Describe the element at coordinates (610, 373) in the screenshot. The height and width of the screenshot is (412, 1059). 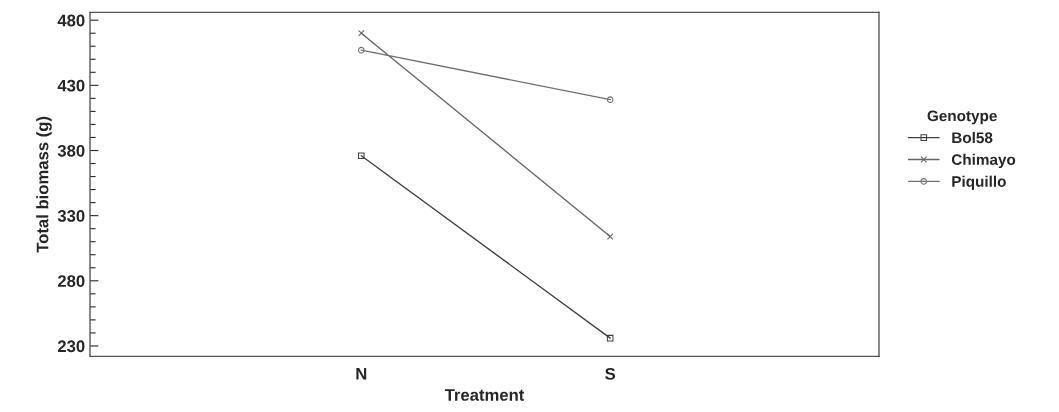
I see `x-tick-label: S` at that location.